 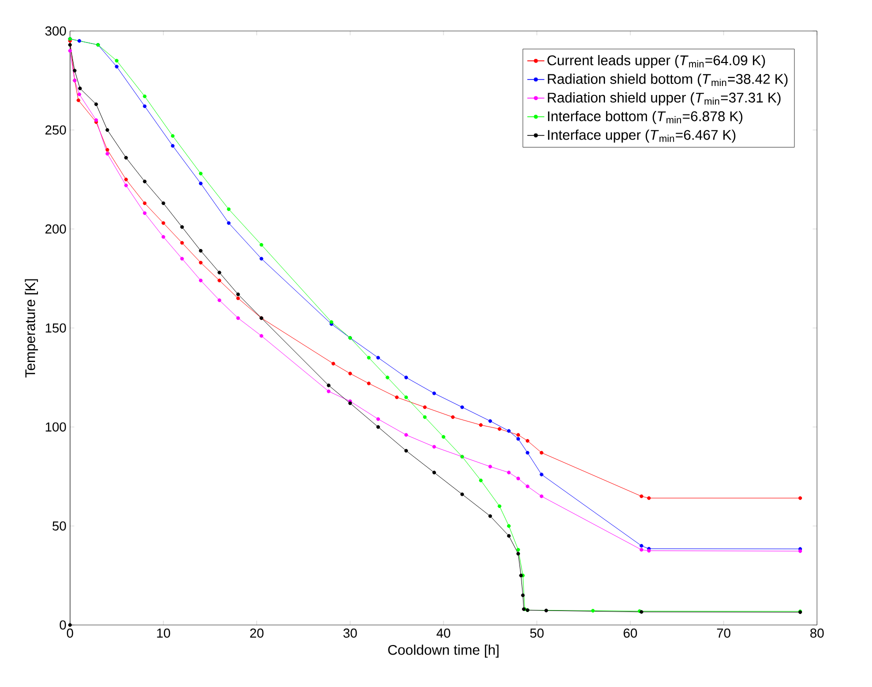 What do you see at coordinates (443, 651) in the screenshot?
I see `x-axis-title: Cooldown time [h]` at bounding box center [443, 651].